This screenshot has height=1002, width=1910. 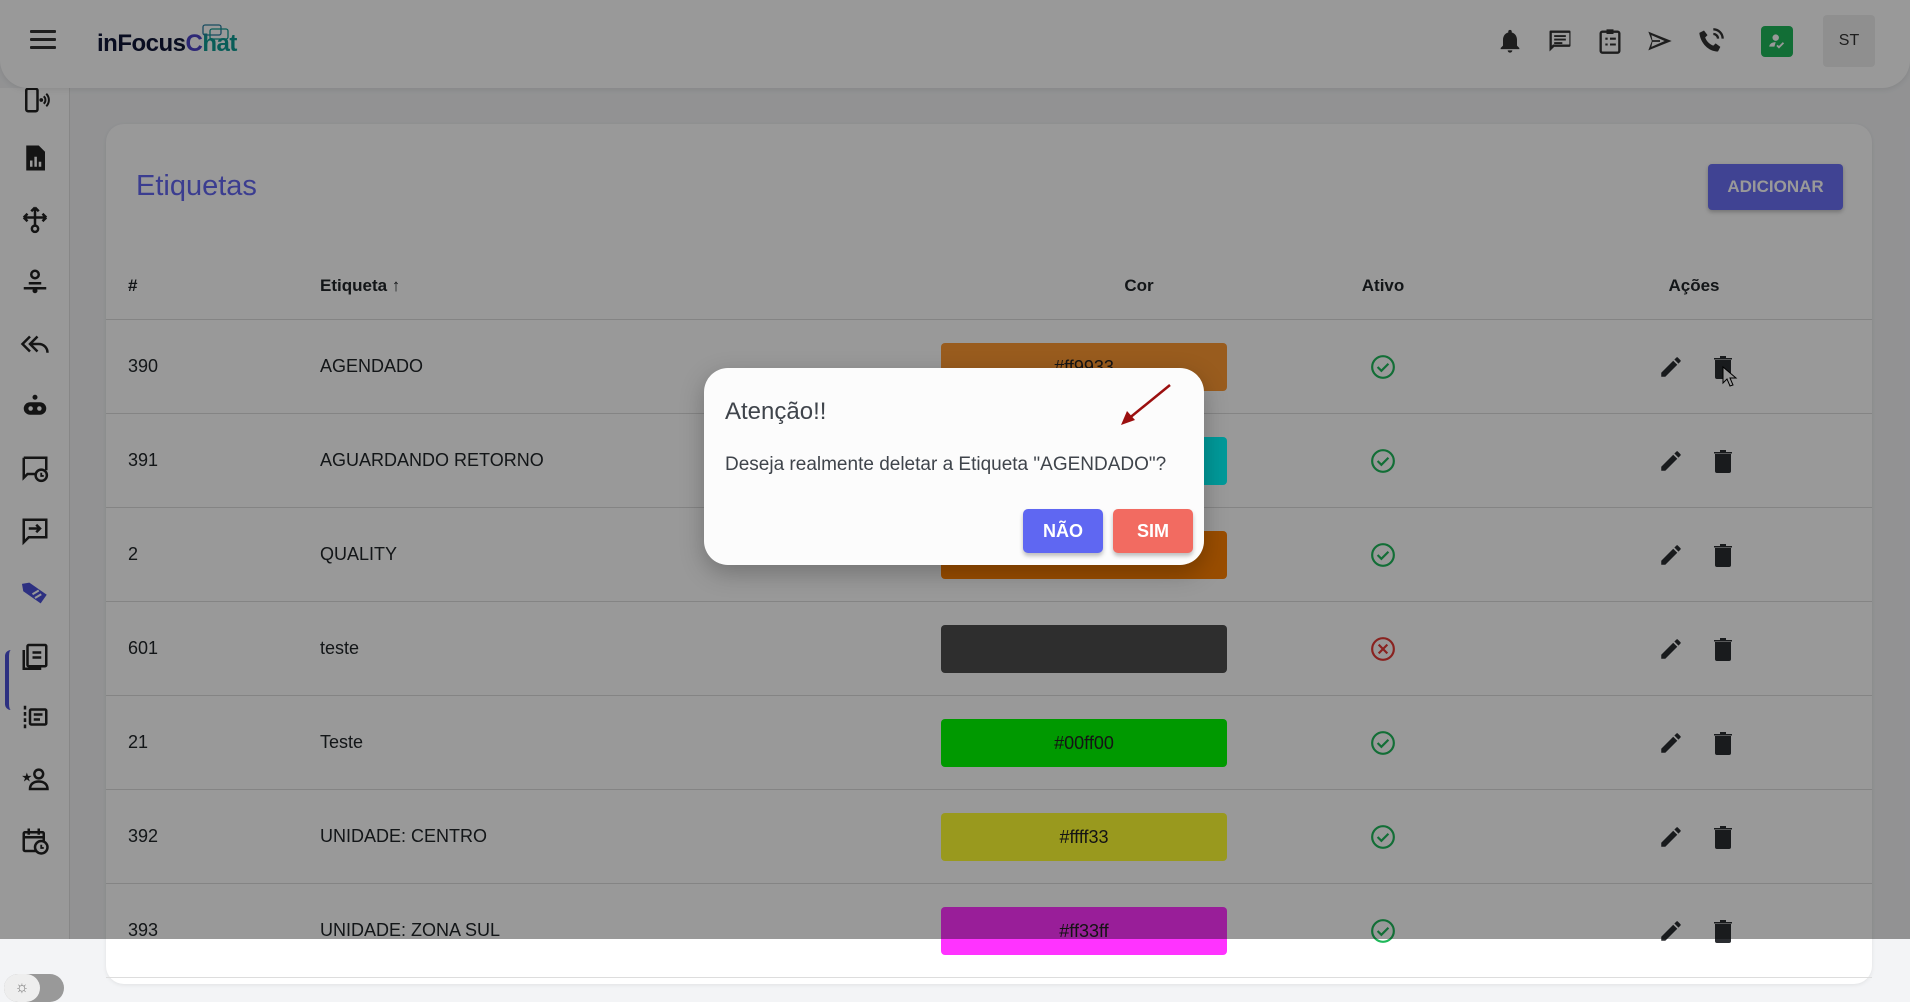 I want to click on tag-label: UNIDADE: ZONA SUL, so click(x=410, y=930).